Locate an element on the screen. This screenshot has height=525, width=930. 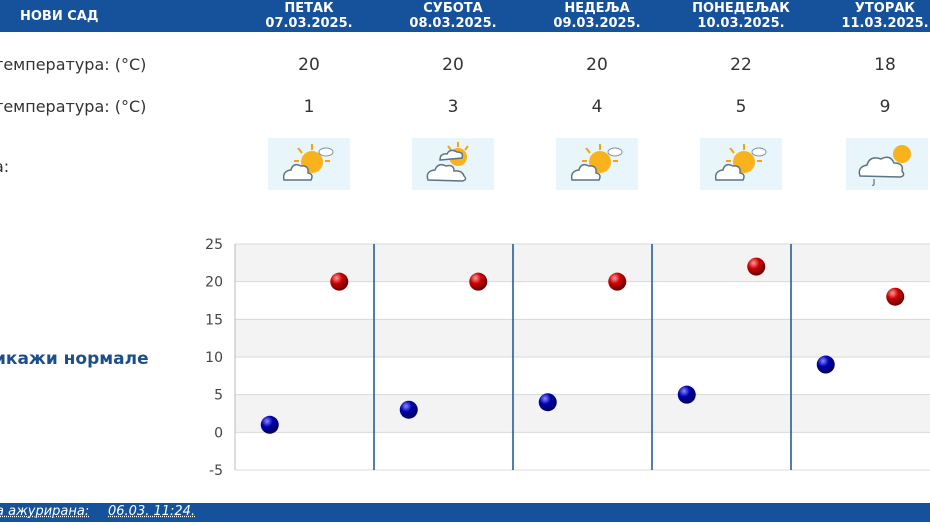
day-name: ПОНЕДЕЉАК is located at coordinates (741, 8).